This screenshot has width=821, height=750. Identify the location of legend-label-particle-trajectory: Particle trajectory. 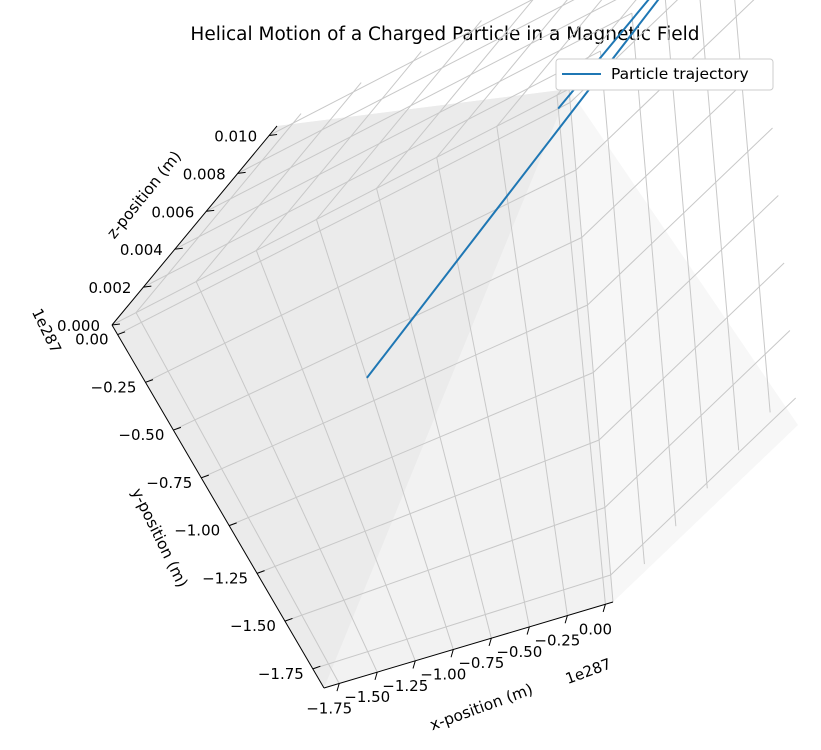
(680, 74).